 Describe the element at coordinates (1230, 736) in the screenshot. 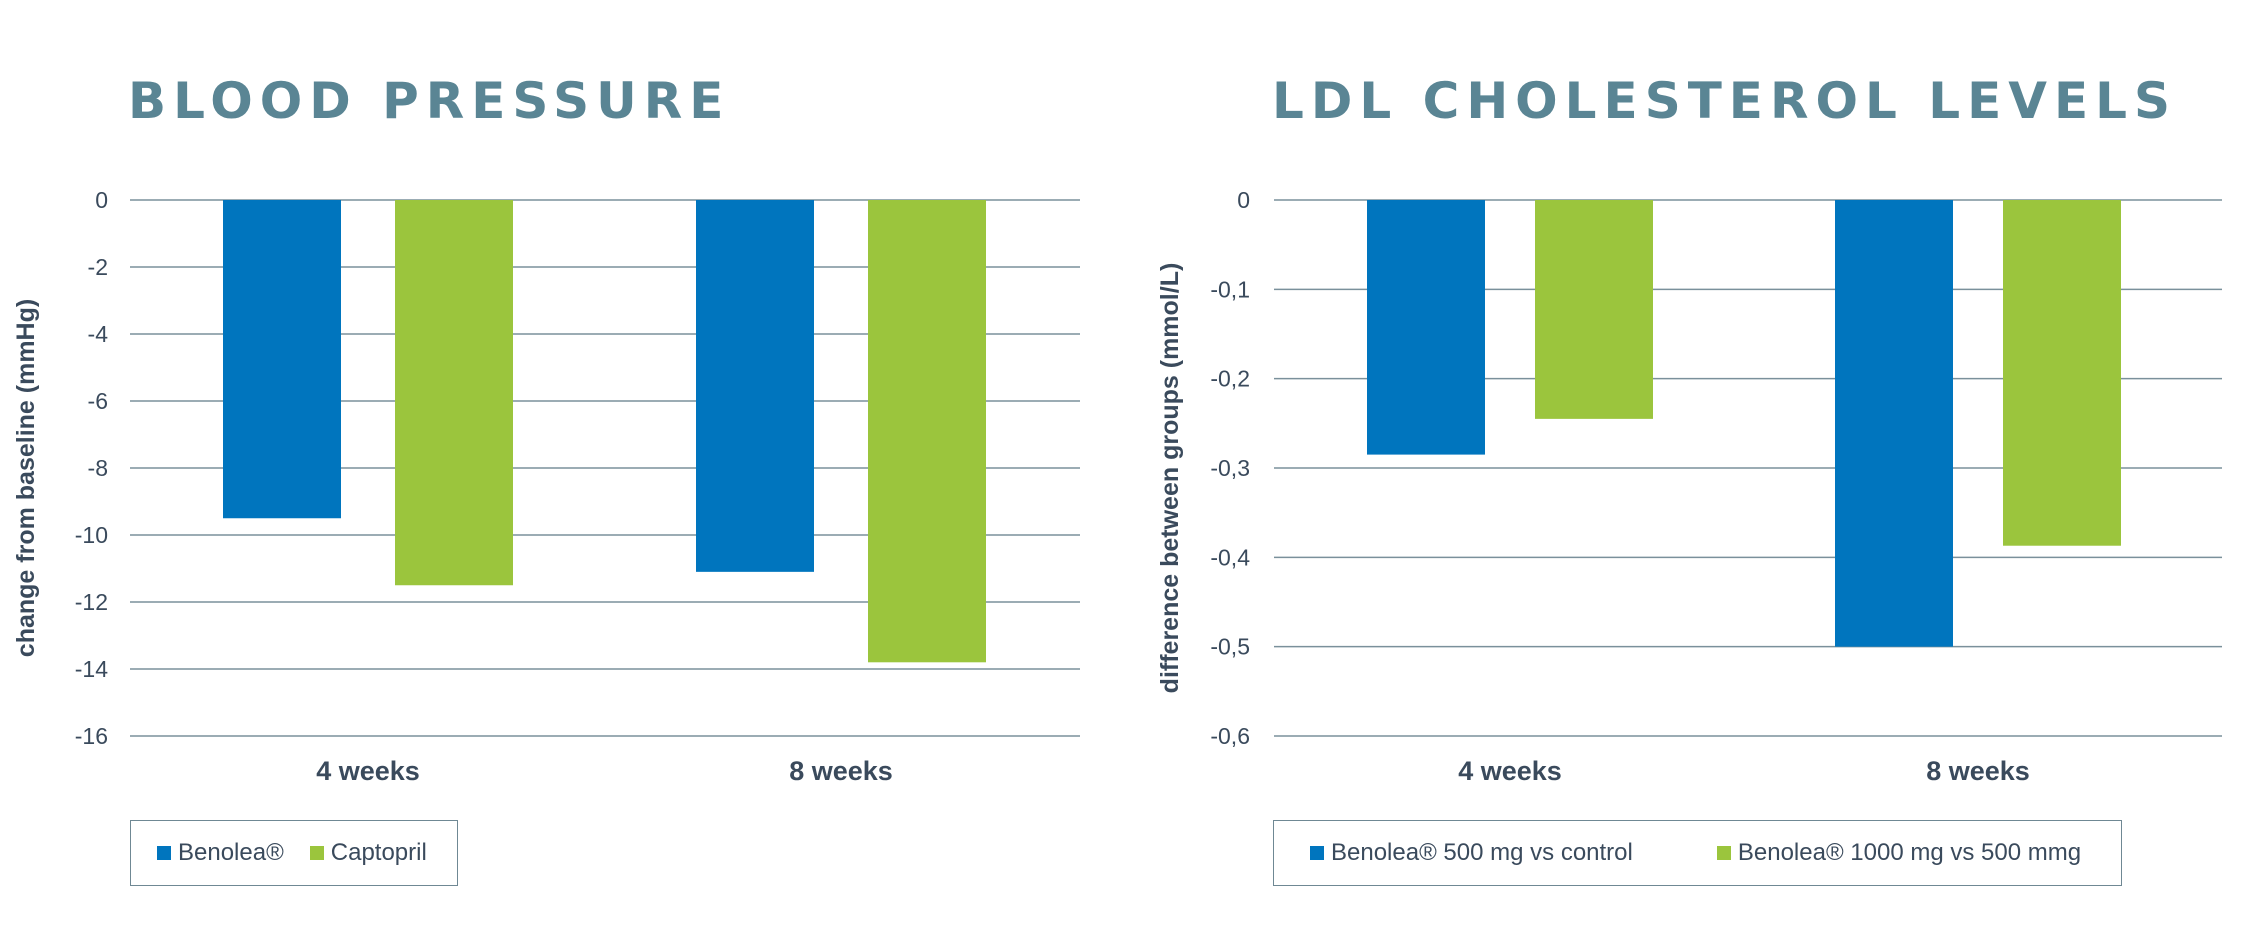

I see `ldl-ytick-label: -0,6` at that location.